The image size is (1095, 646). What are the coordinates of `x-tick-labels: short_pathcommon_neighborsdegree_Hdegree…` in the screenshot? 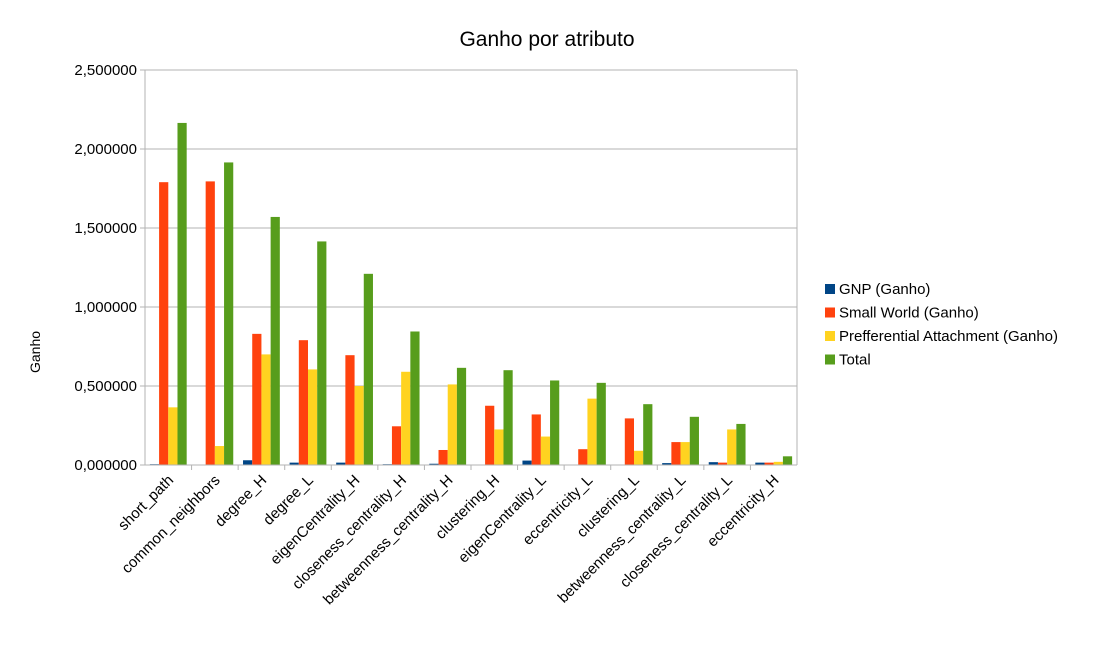 It's located at (449, 540).